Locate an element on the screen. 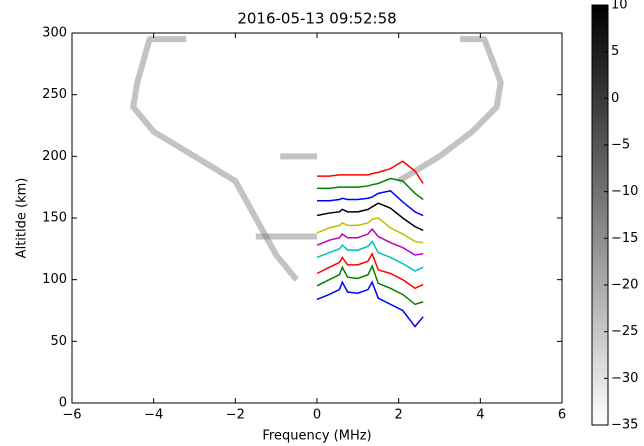  y-axis-label: Altitlde (km) is located at coordinates (22, 218).